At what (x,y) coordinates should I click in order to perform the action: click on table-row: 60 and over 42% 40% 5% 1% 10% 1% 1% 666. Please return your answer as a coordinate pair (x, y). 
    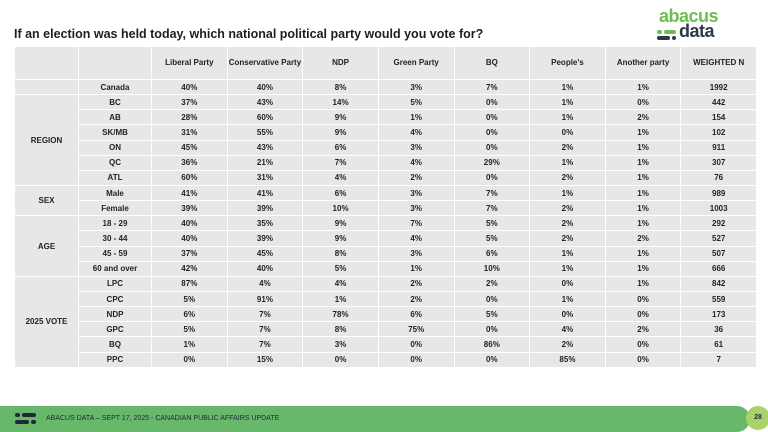
    Looking at the image, I should click on (386, 268).